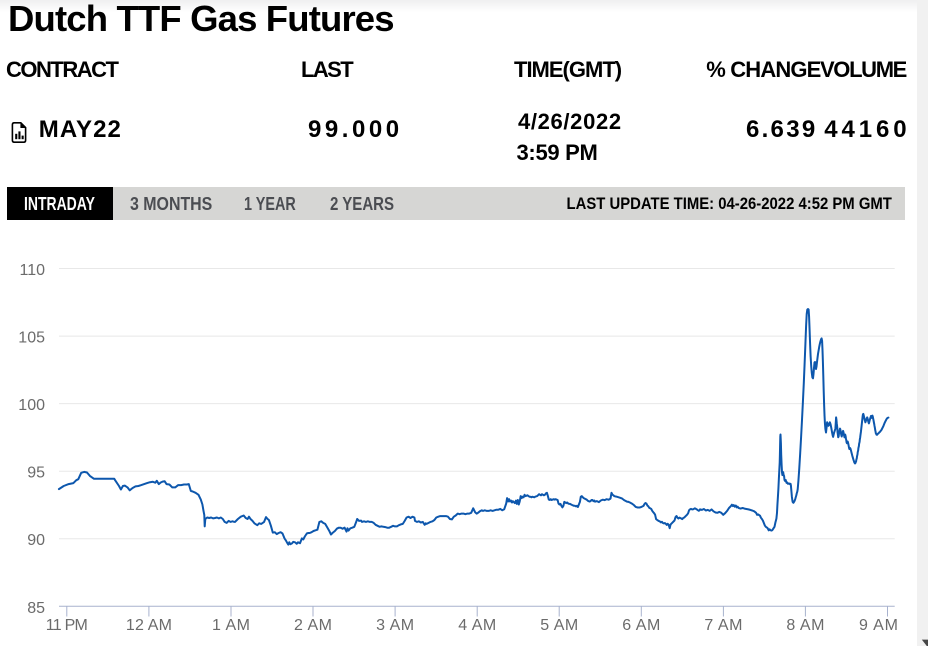  Describe the element at coordinates (31, 405) in the screenshot. I see `svg-text: 100` at that location.